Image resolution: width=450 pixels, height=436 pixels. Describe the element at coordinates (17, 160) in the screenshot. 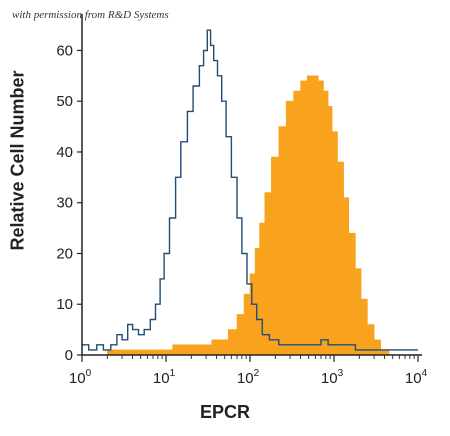

I see `y-axis-label: Relative Cell Number` at that location.